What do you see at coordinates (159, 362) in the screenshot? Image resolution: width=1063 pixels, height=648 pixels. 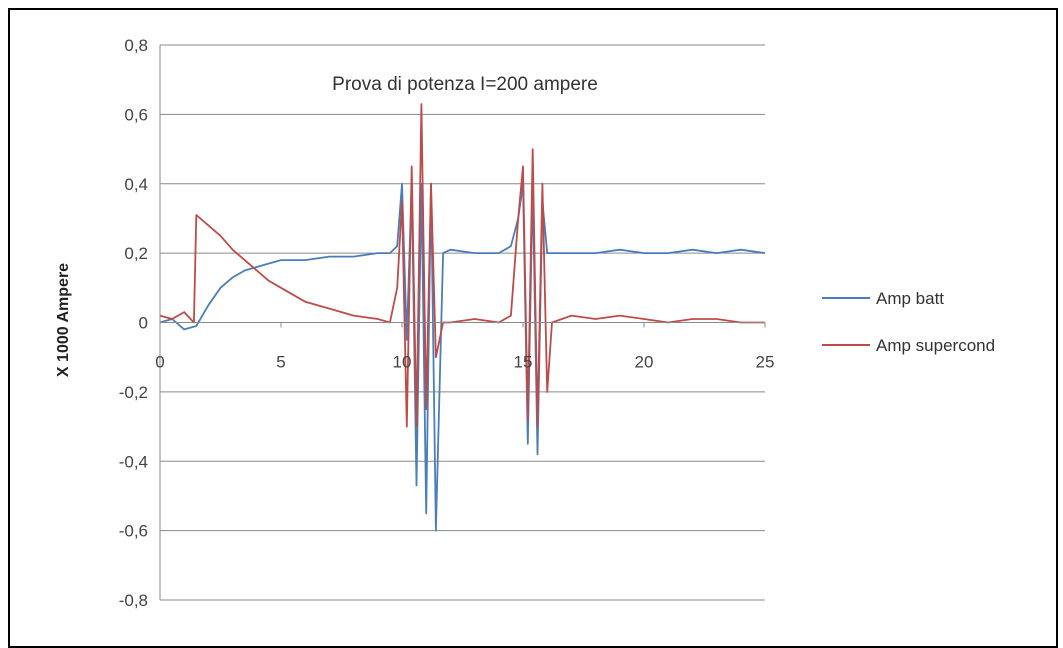 I see `x-tick-label: 0` at bounding box center [159, 362].